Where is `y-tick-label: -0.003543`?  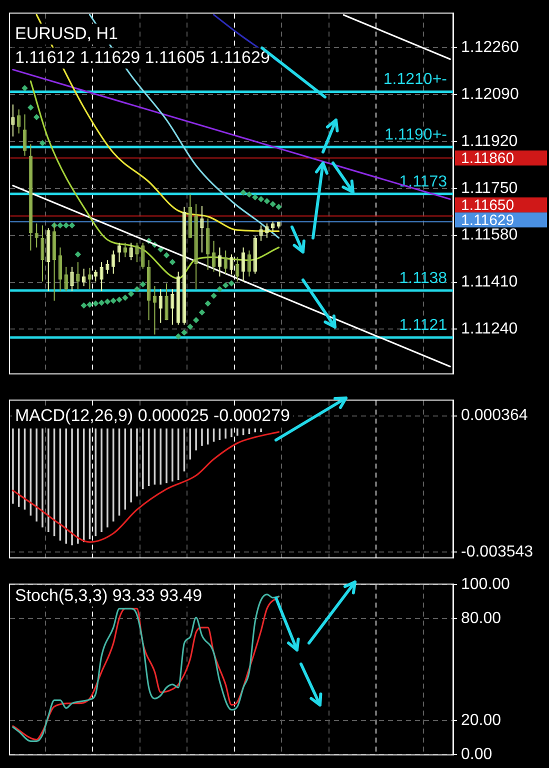
y-tick-label: -0.003543 is located at coordinates (497, 551).